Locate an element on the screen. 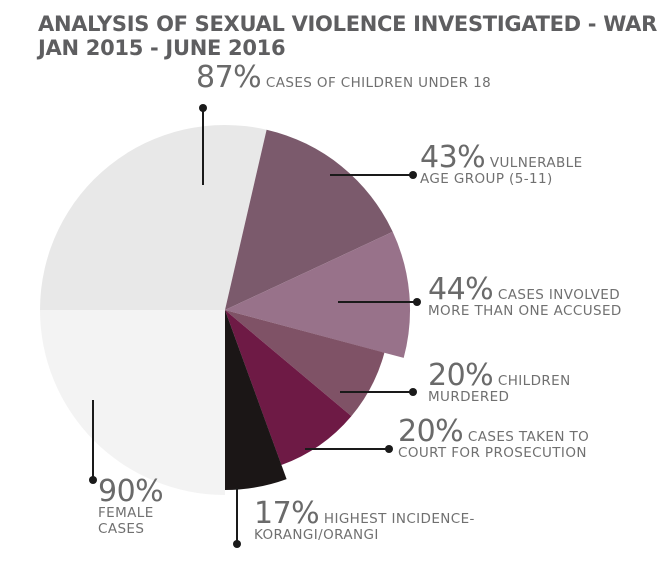 This screenshot has width=664, height=566. label-vulnerable-age: 43% VULNERABLE AGE GROUP (5-11) is located at coordinates (505, 165).